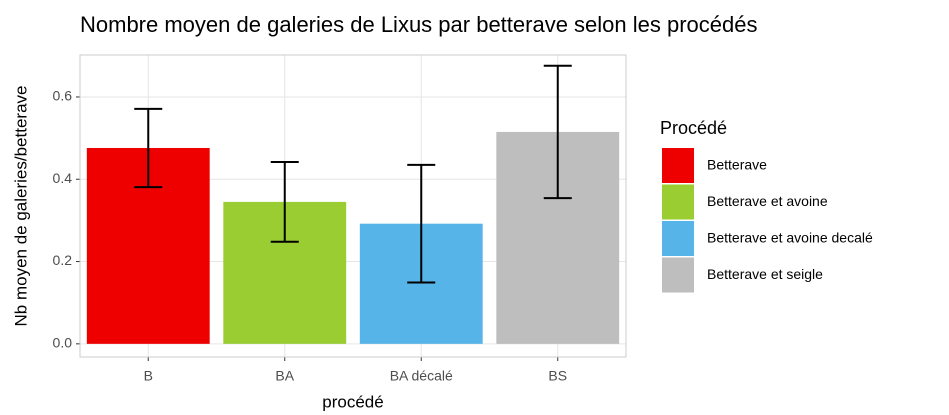 The image size is (949, 415). What do you see at coordinates (737, 165) in the screenshot?
I see `legend-label: Betterave` at bounding box center [737, 165].